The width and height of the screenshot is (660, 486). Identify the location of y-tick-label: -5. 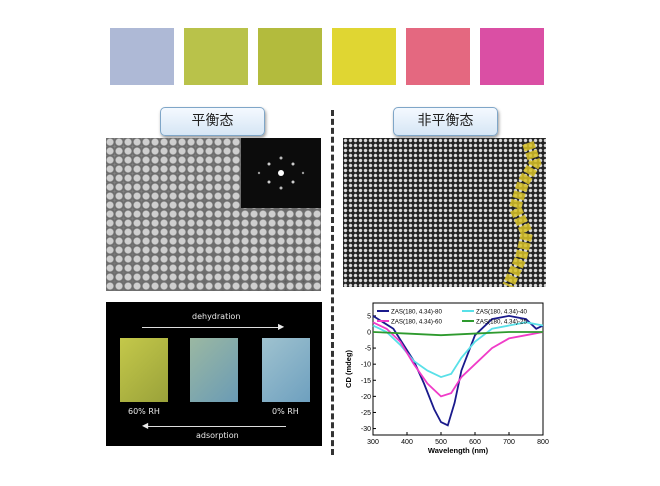
(368, 349).